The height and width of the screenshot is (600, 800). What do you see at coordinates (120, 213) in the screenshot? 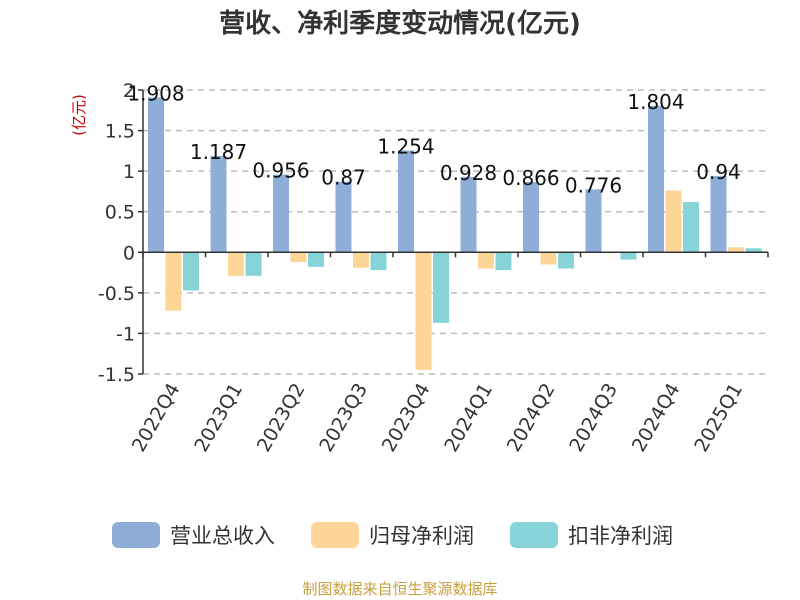
I see `y-tick-label: 0.5` at bounding box center [120, 213].